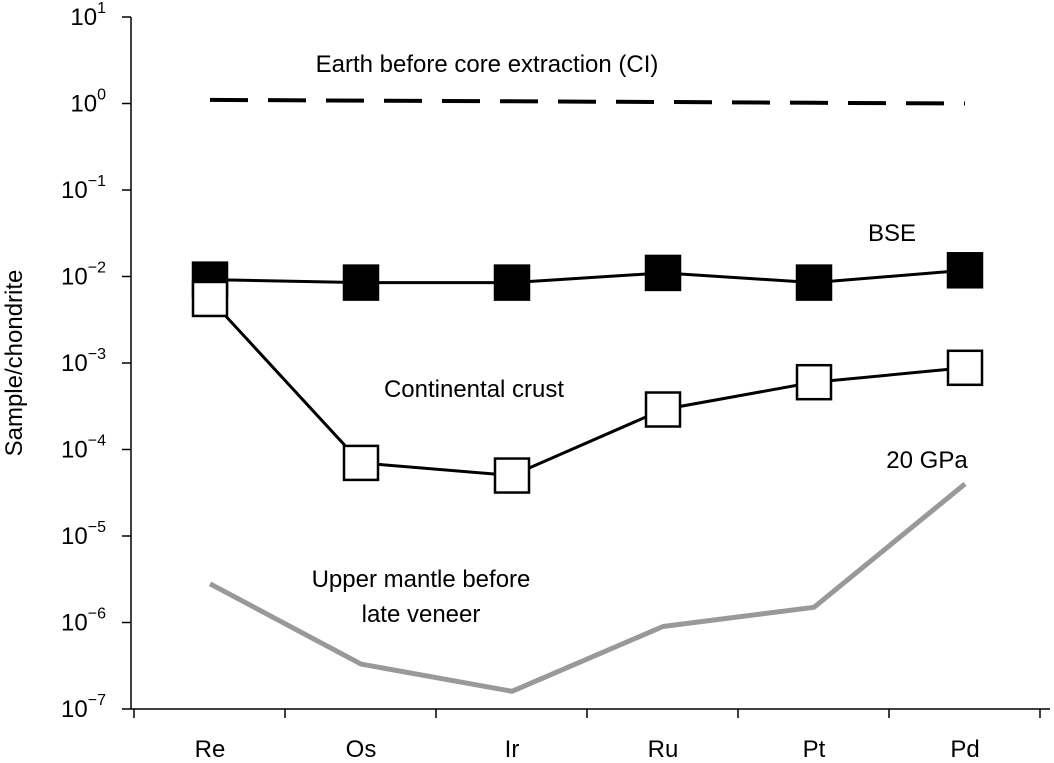  What do you see at coordinates (83, 621) in the screenshot?
I see `y-tick-label: 10⁻⁶` at bounding box center [83, 621].